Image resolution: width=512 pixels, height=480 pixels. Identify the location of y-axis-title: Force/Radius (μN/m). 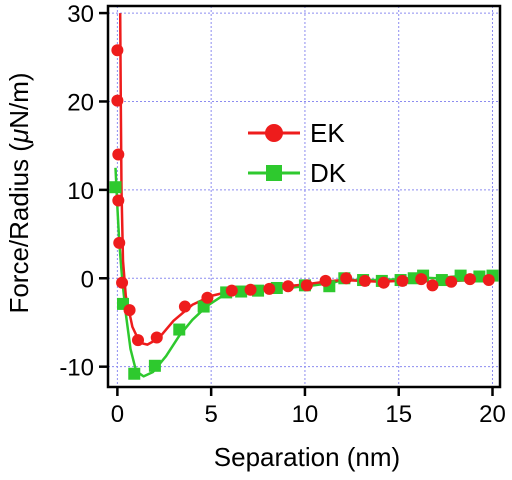
(19, 192).